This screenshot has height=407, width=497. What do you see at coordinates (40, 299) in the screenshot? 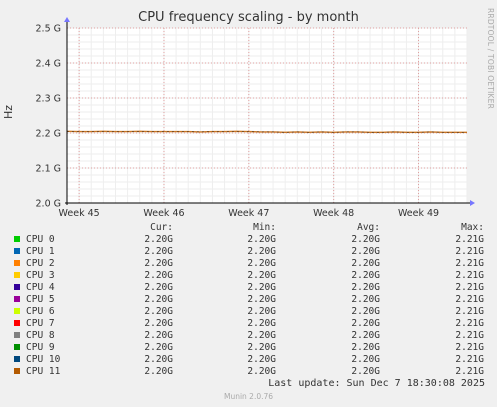
I see `legend-name: CPU 5` at bounding box center [40, 299].